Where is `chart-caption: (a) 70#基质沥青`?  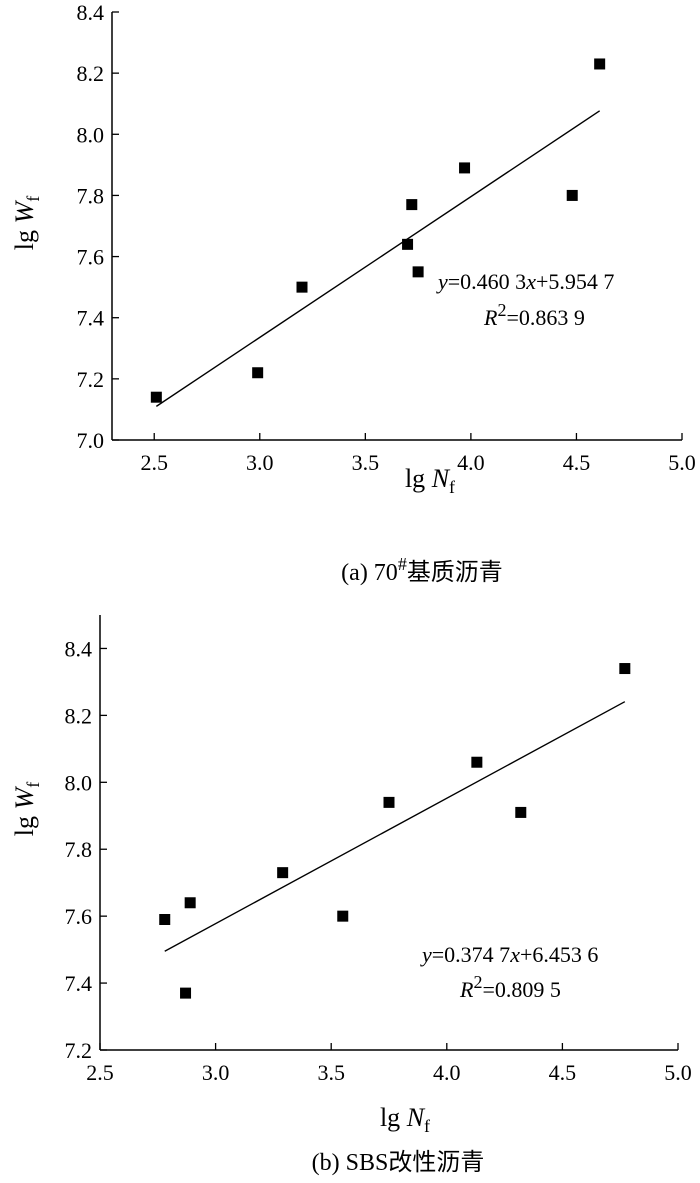
chart-caption: (a) 70#基质沥青 is located at coordinates (422, 570).